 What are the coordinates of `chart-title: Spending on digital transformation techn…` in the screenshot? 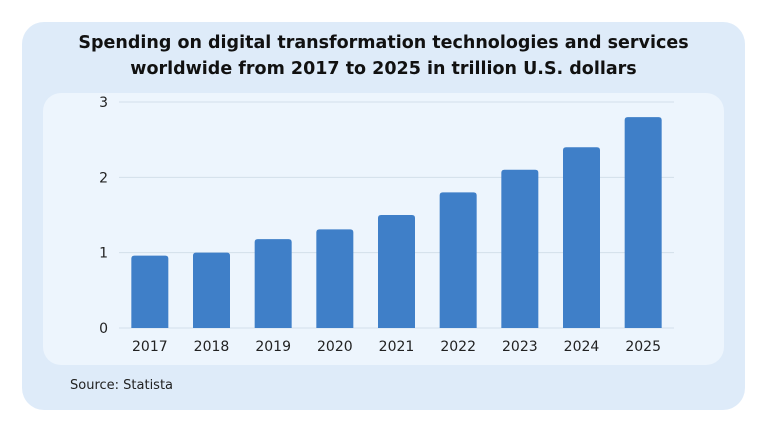 It's located at (383, 56).